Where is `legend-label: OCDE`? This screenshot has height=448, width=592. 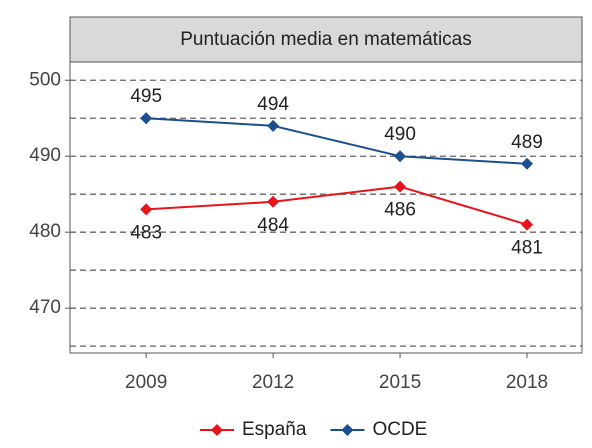
legend-label: OCDE is located at coordinates (399, 429).